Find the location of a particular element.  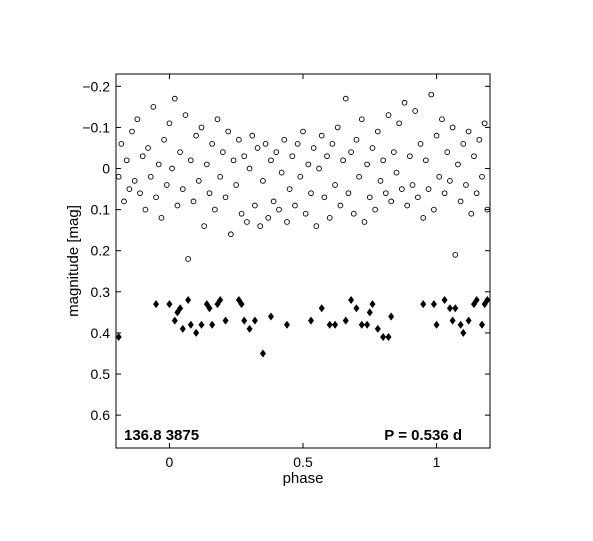

x-tick-label: 1 is located at coordinates (437, 462).